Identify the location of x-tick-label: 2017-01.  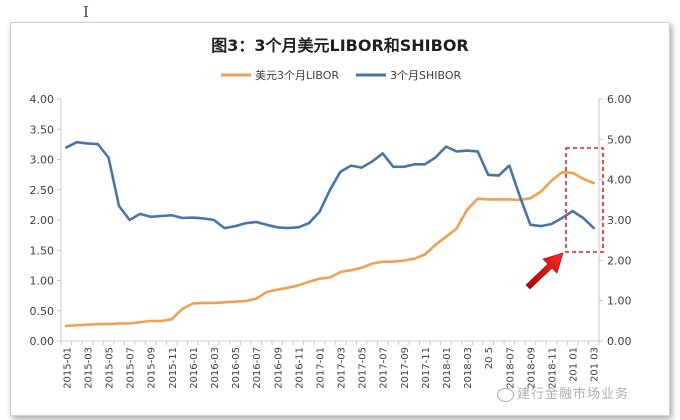
(320, 368).